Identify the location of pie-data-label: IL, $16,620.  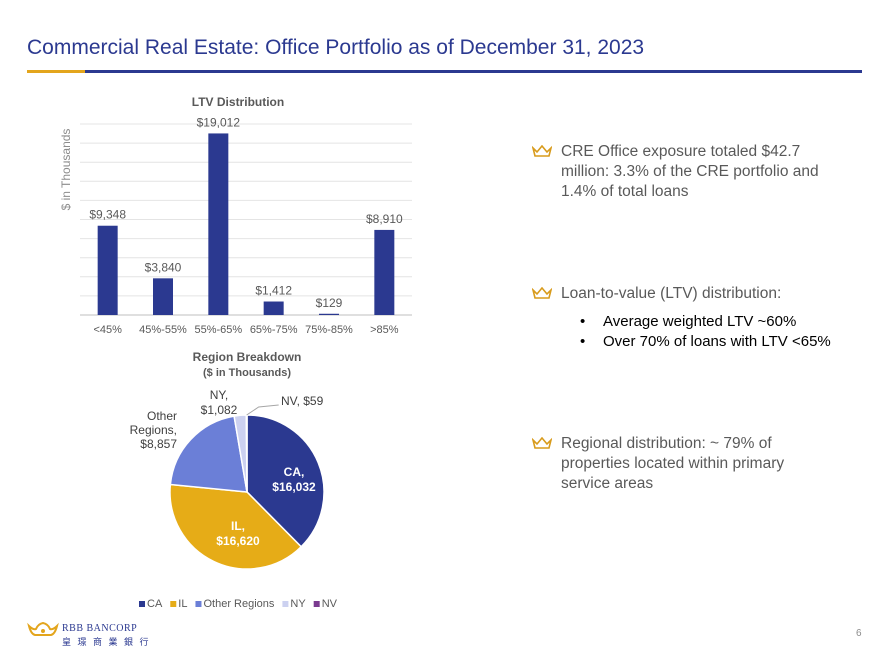
(238, 533).